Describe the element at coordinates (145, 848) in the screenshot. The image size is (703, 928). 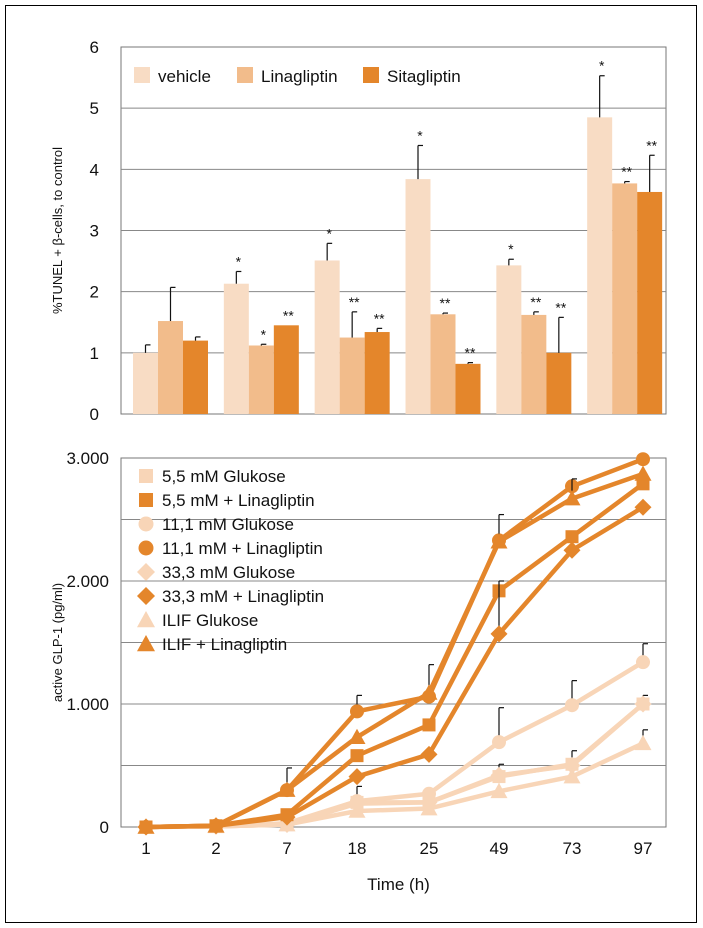
I see `line-x-tick-label: 1` at that location.